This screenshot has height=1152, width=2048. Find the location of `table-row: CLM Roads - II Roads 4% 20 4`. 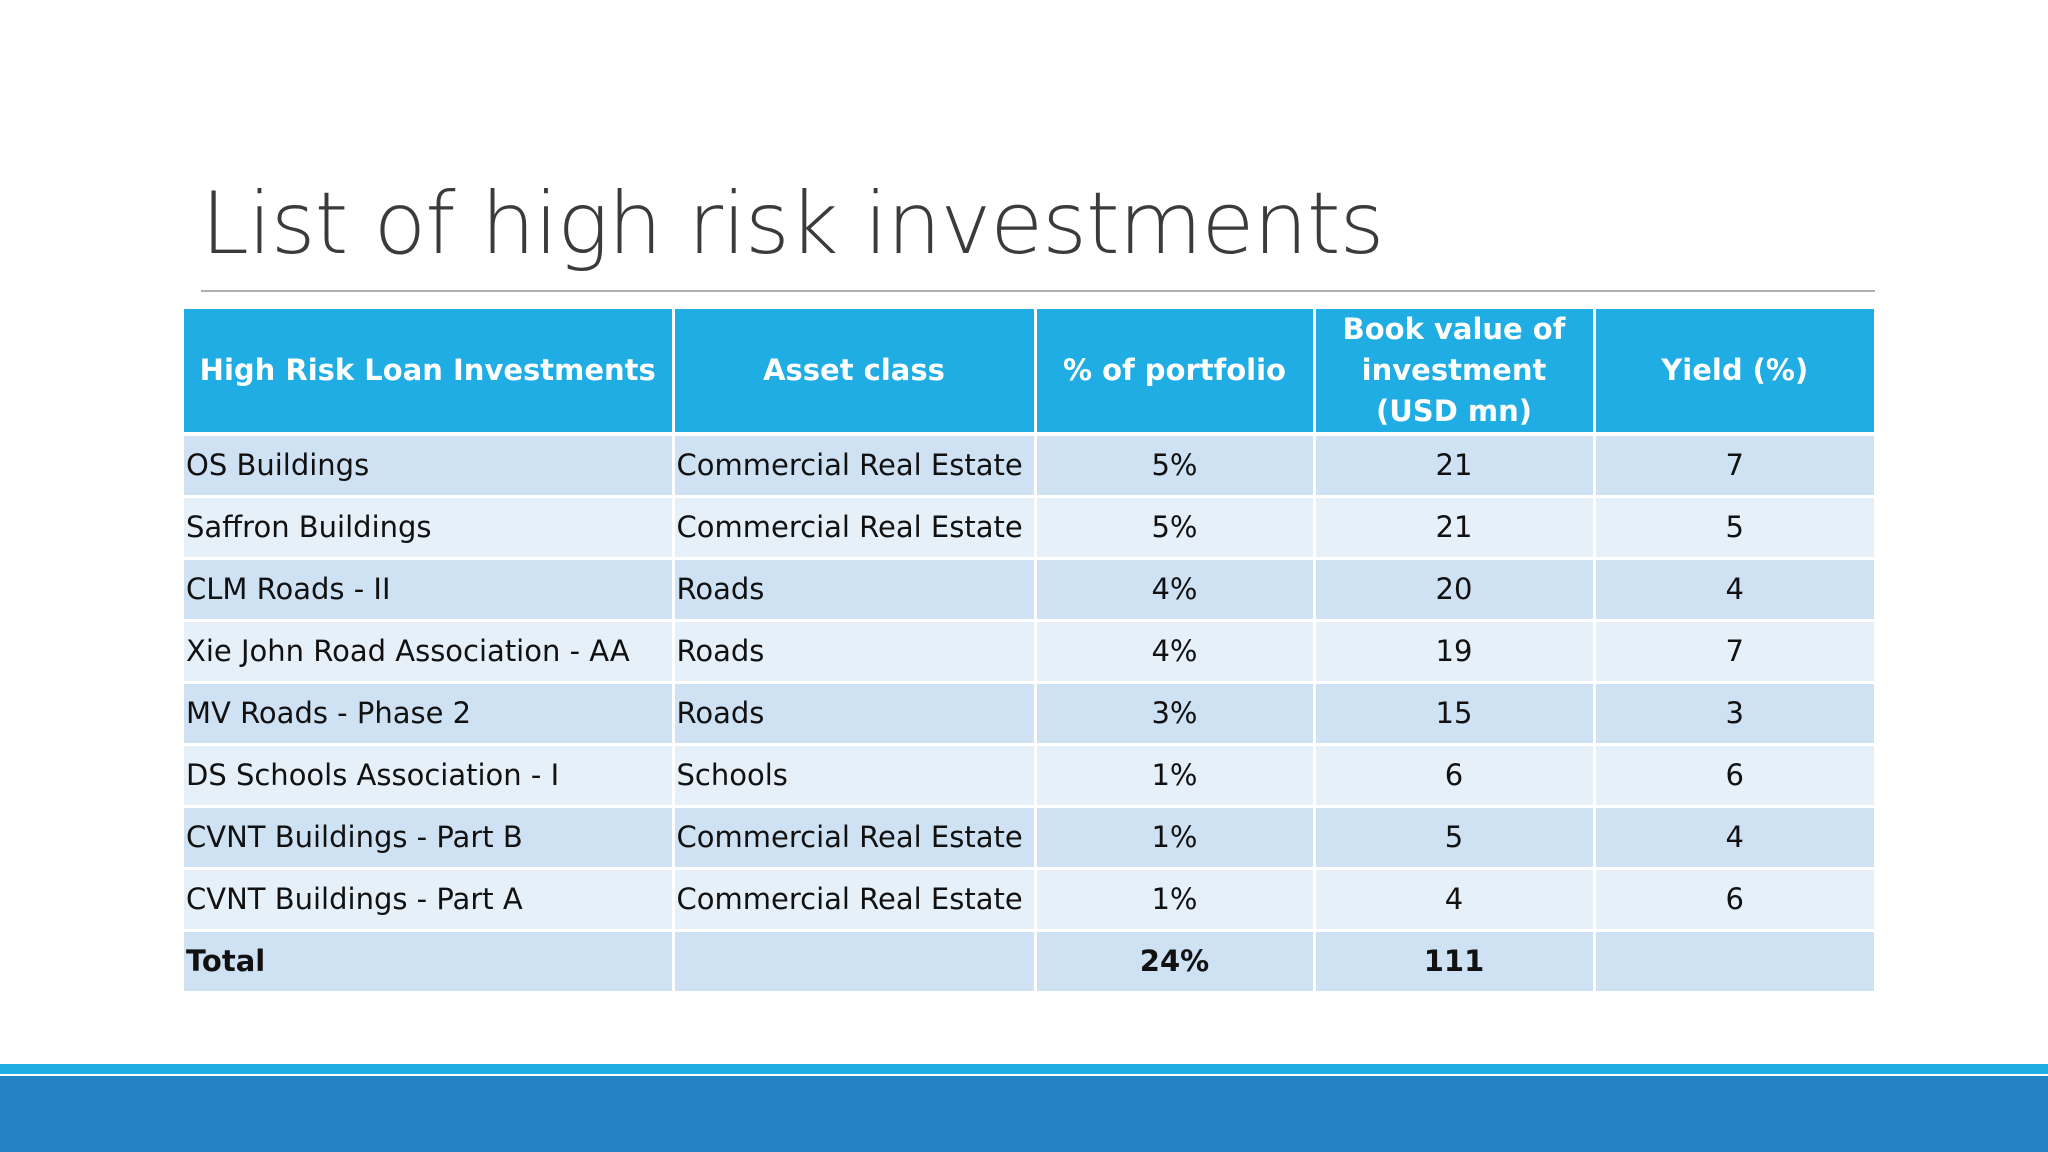

table-row: CLM Roads - II Roads 4% 20 4 is located at coordinates (1029, 590).